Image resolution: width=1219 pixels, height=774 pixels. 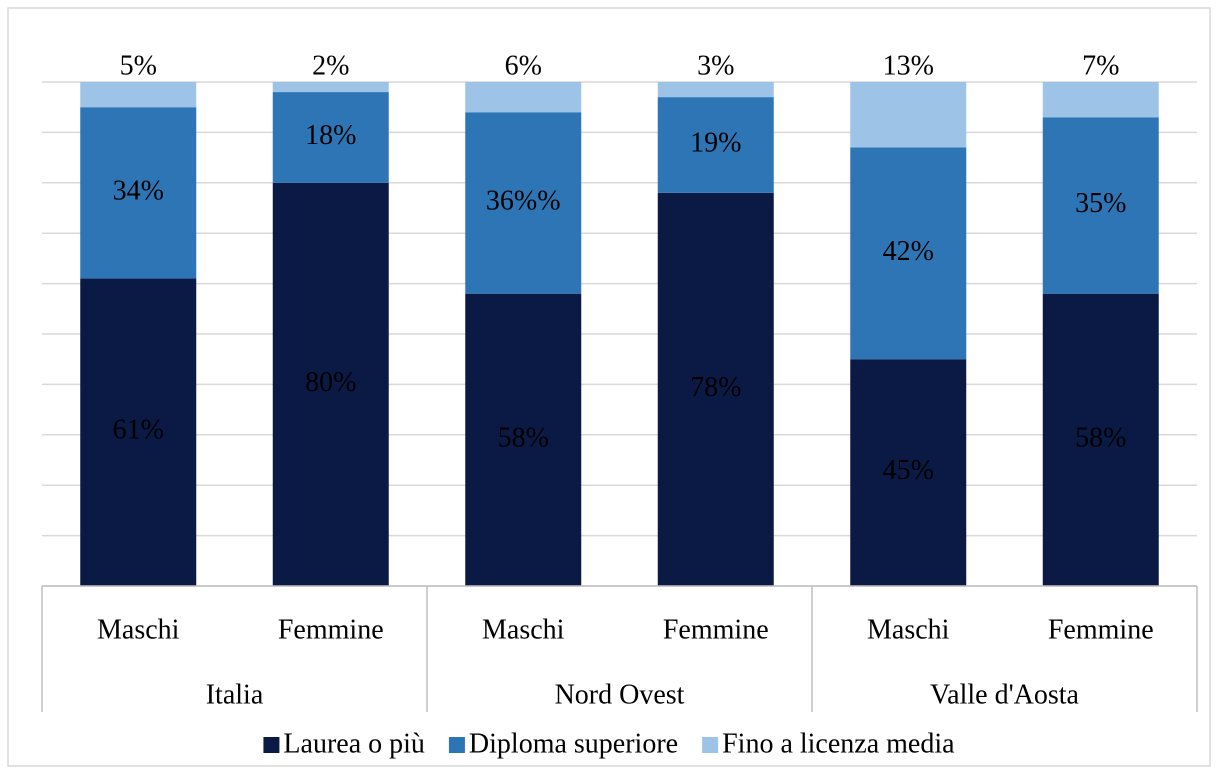 I want to click on data-label: 45%, so click(x=908, y=470).